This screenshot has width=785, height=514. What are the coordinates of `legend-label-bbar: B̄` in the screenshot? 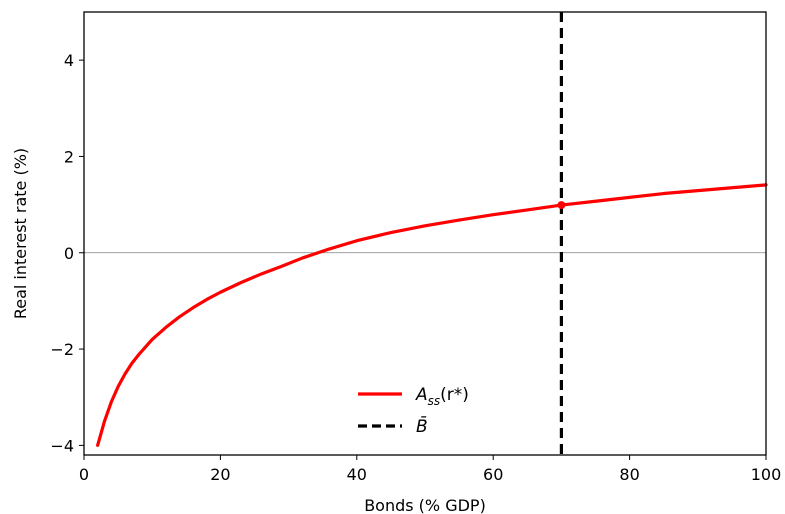 It's located at (422, 426).